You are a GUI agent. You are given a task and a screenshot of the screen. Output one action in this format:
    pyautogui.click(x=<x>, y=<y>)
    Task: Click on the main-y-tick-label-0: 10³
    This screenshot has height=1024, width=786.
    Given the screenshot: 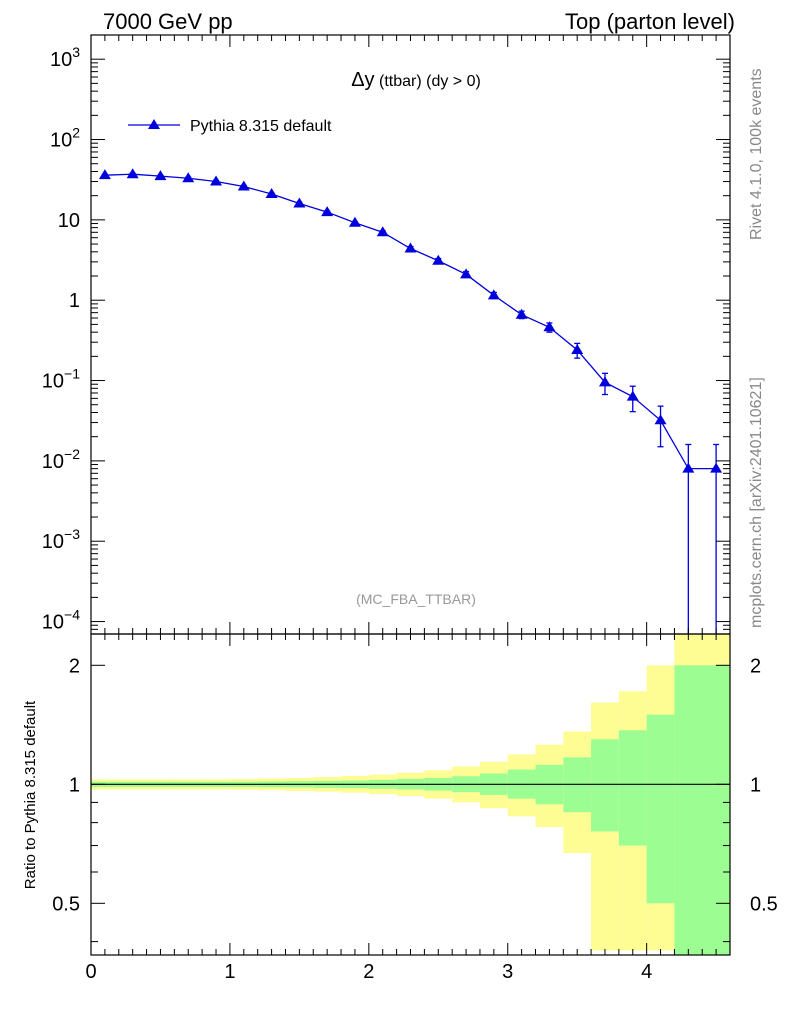 What is the action you would take?
    pyautogui.click(x=65, y=57)
    